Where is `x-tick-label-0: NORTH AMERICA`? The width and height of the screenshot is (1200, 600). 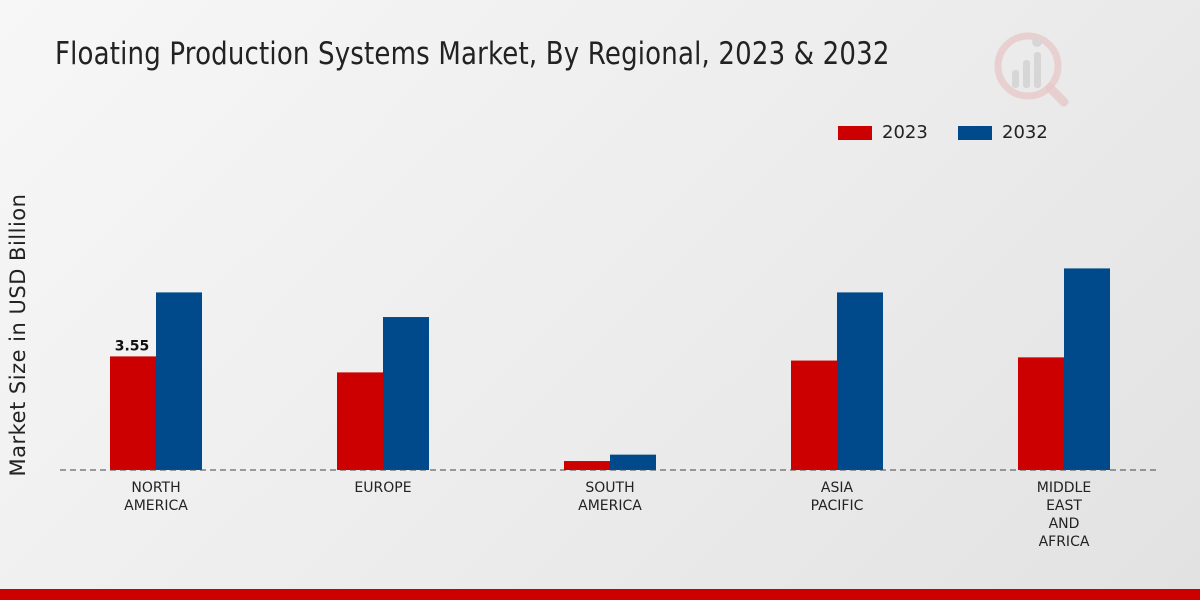 x-tick-label-0: NORTH AMERICA is located at coordinates (156, 497).